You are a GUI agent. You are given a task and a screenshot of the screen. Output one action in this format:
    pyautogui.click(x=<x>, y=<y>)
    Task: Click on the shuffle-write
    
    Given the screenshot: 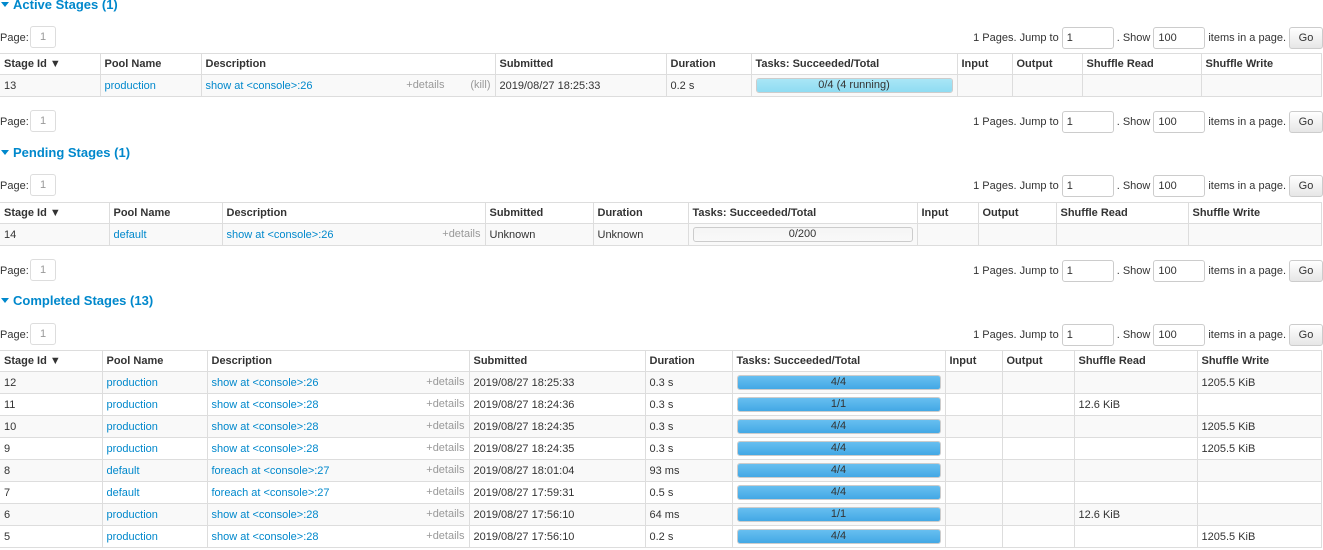 What is the action you would take?
    pyautogui.click(x=1254, y=234)
    